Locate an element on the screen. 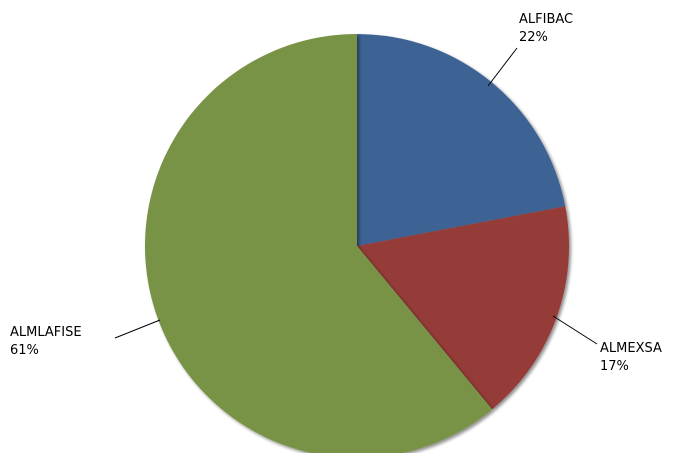 The image size is (673, 453). slice-percent-label: 17% is located at coordinates (614, 366).